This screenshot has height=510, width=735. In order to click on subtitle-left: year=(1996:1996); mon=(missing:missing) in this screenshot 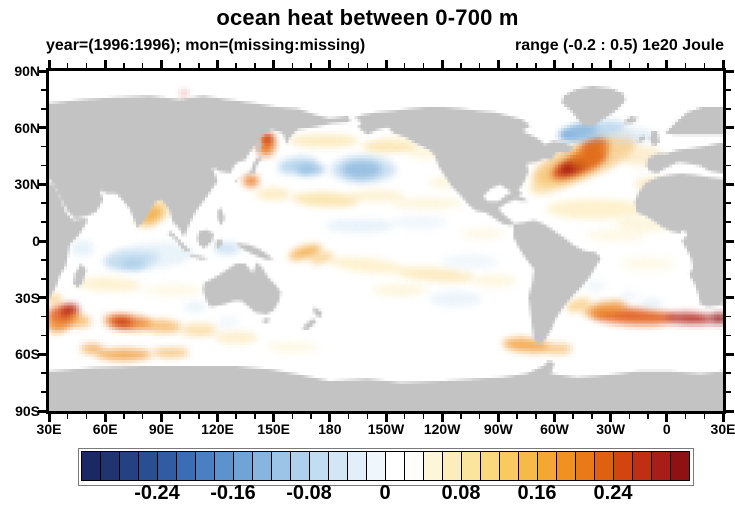, I will do `click(206, 45)`.